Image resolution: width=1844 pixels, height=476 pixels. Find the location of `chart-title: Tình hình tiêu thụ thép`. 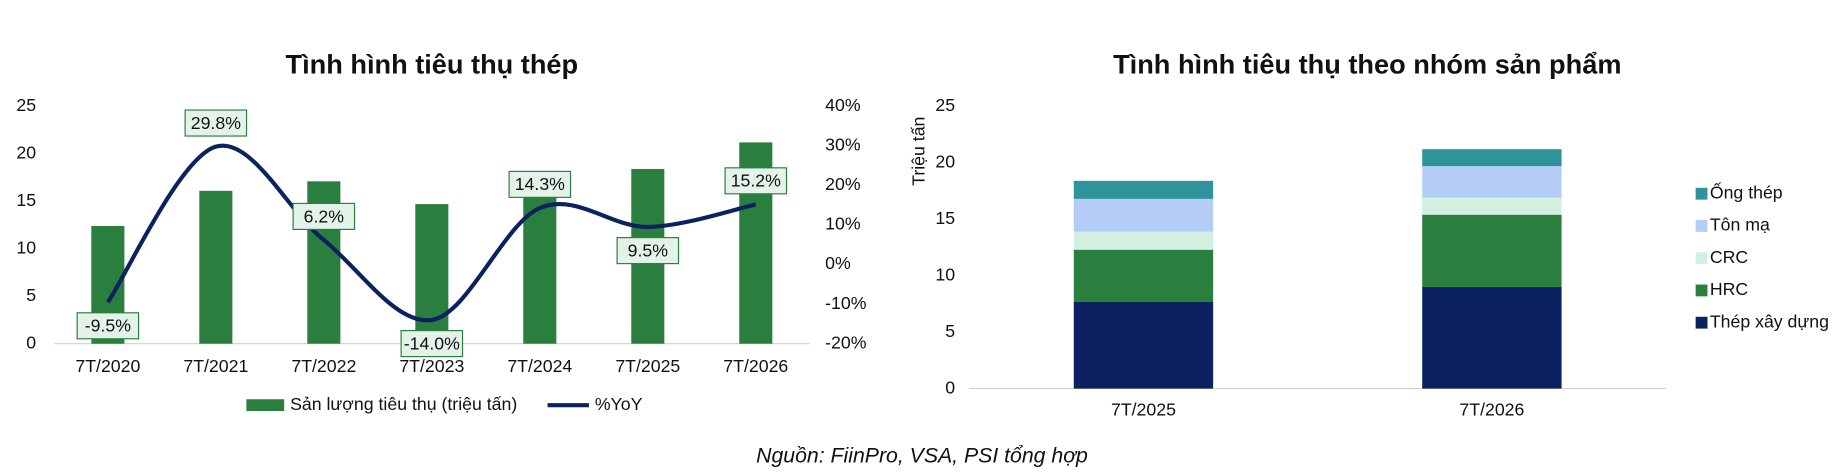

chart-title: Tình hình tiêu thụ thép is located at coordinates (432, 63).